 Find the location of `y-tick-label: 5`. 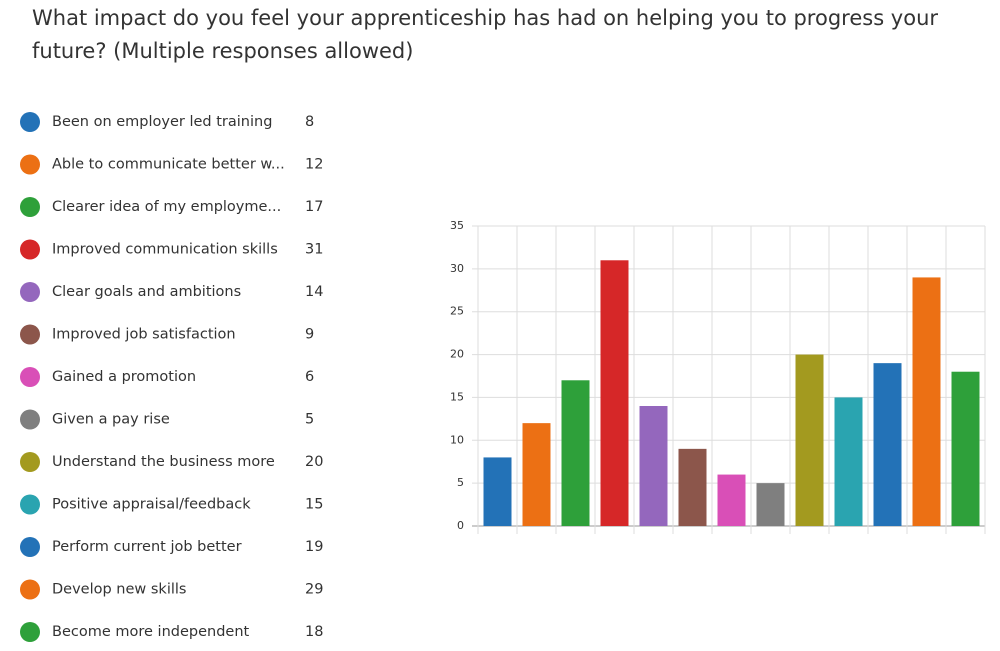

y-tick-label: 5 is located at coordinates (460, 482).